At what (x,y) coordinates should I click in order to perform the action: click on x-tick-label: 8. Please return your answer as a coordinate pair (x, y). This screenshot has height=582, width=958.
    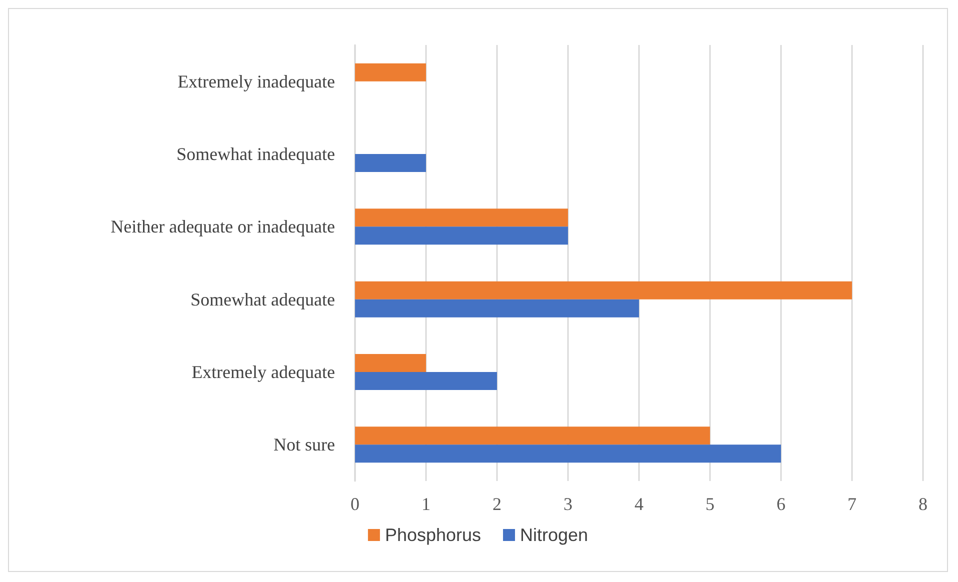
    Looking at the image, I should click on (923, 504).